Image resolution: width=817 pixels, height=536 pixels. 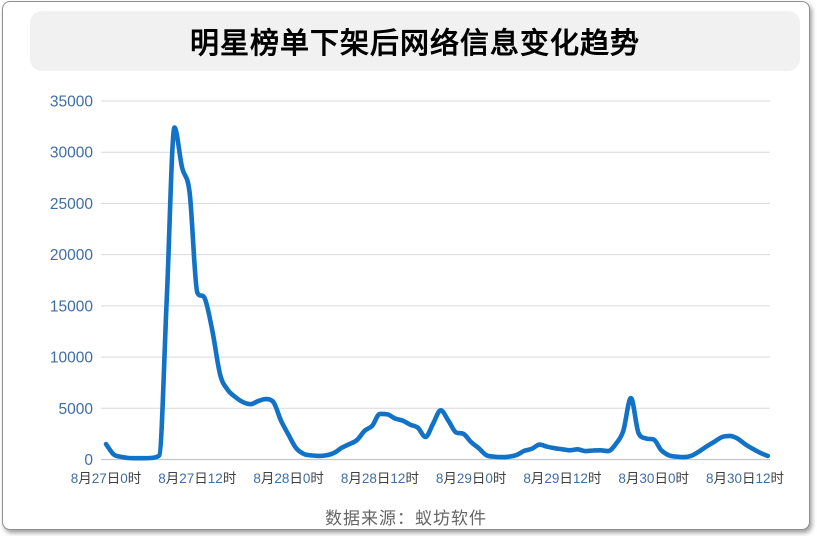 What do you see at coordinates (106, 478) in the screenshot?
I see `x-tick-label: 8月27日0时` at bounding box center [106, 478].